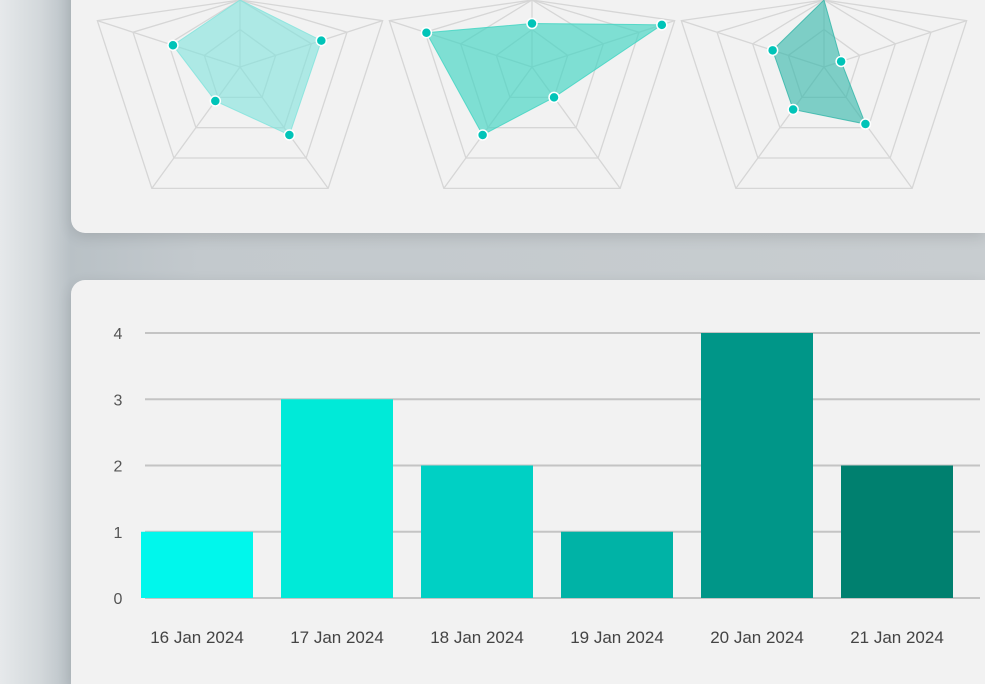 This screenshot has height=684, width=985. What do you see at coordinates (197, 637) in the screenshot?
I see `x-tick-label: 16 Jan 2024` at bounding box center [197, 637].